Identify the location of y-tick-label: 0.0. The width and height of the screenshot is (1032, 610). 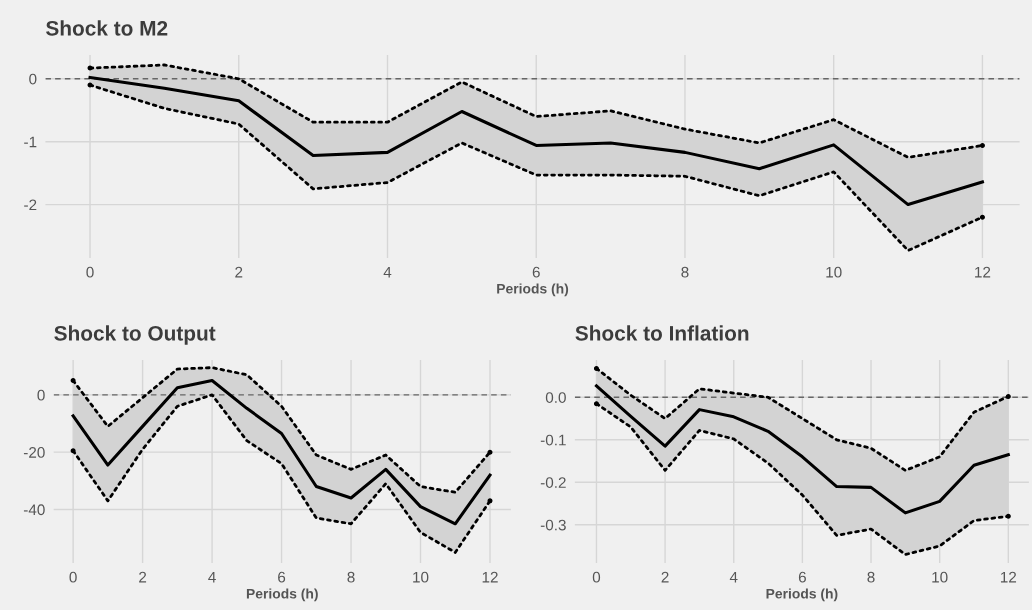
(555, 397).